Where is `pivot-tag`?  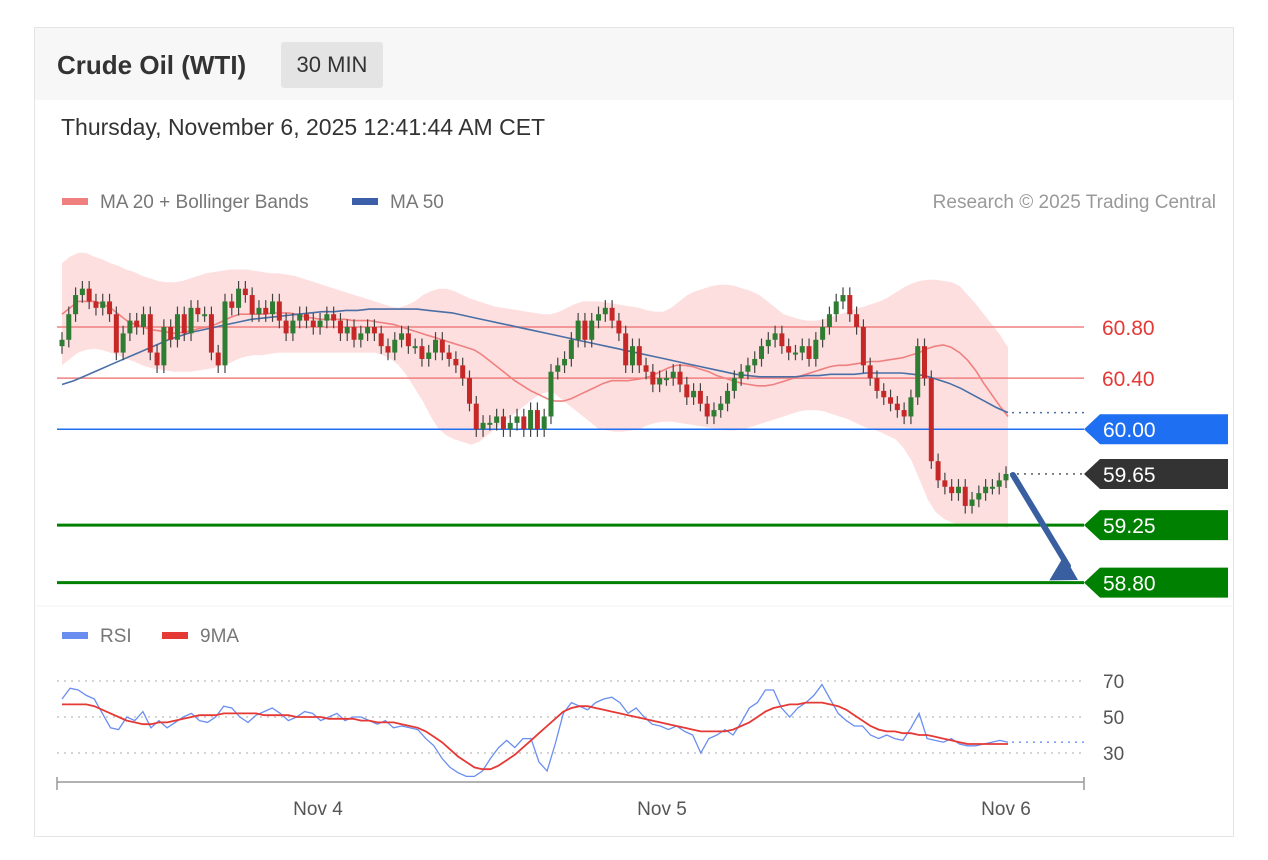 pivot-tag is located at coordinates (1156, 429).